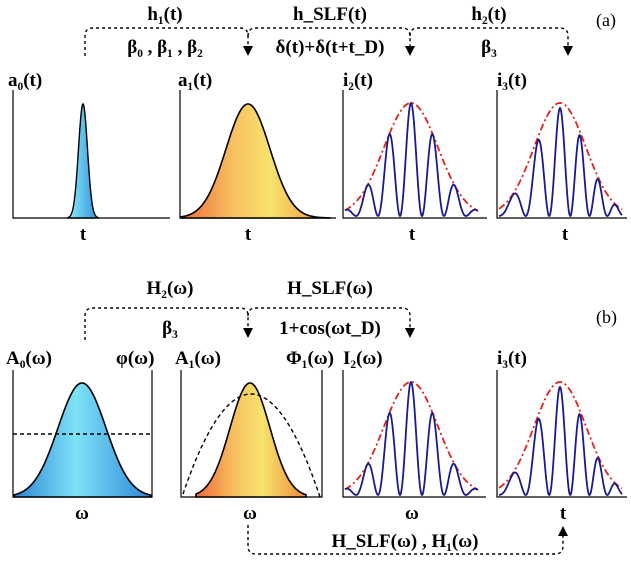 The height and width of the screenshot is (561, 631). Describe the element at coordinates (255, 161) in the screenshot. I see `gaussian-pulse-a1` at that location.